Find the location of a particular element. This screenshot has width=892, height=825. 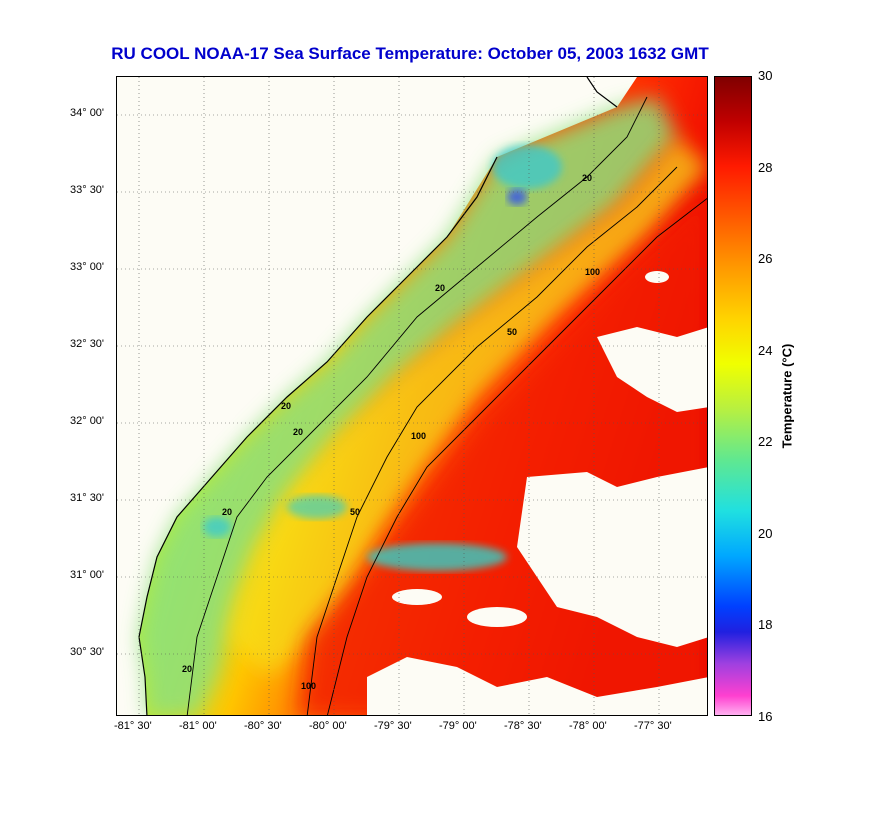

colorbar-tick: 18 is located at coordinates (765, 624).